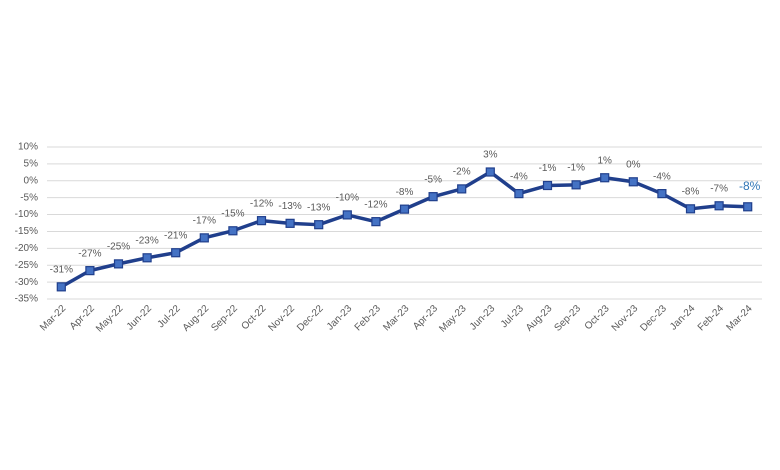 This screenshot has height=470, width=780. What do you see at coordinates (568, 318) in the screenshot?
I see `x-tick-label: Sep-23` at bounding box center [568, 318].